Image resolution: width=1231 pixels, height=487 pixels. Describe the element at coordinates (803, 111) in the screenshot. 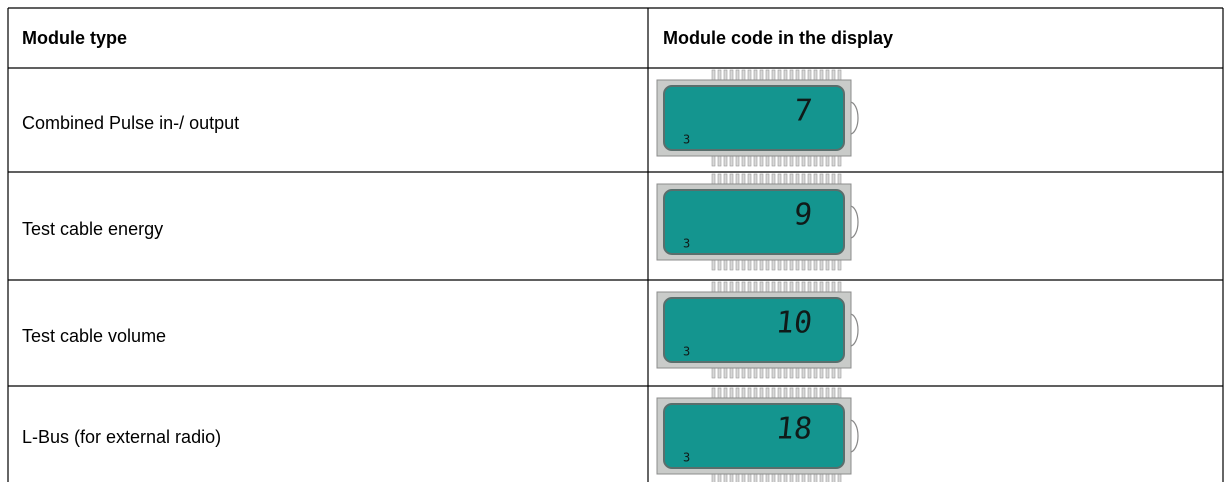

I see `lcd-code: 7` at that location.